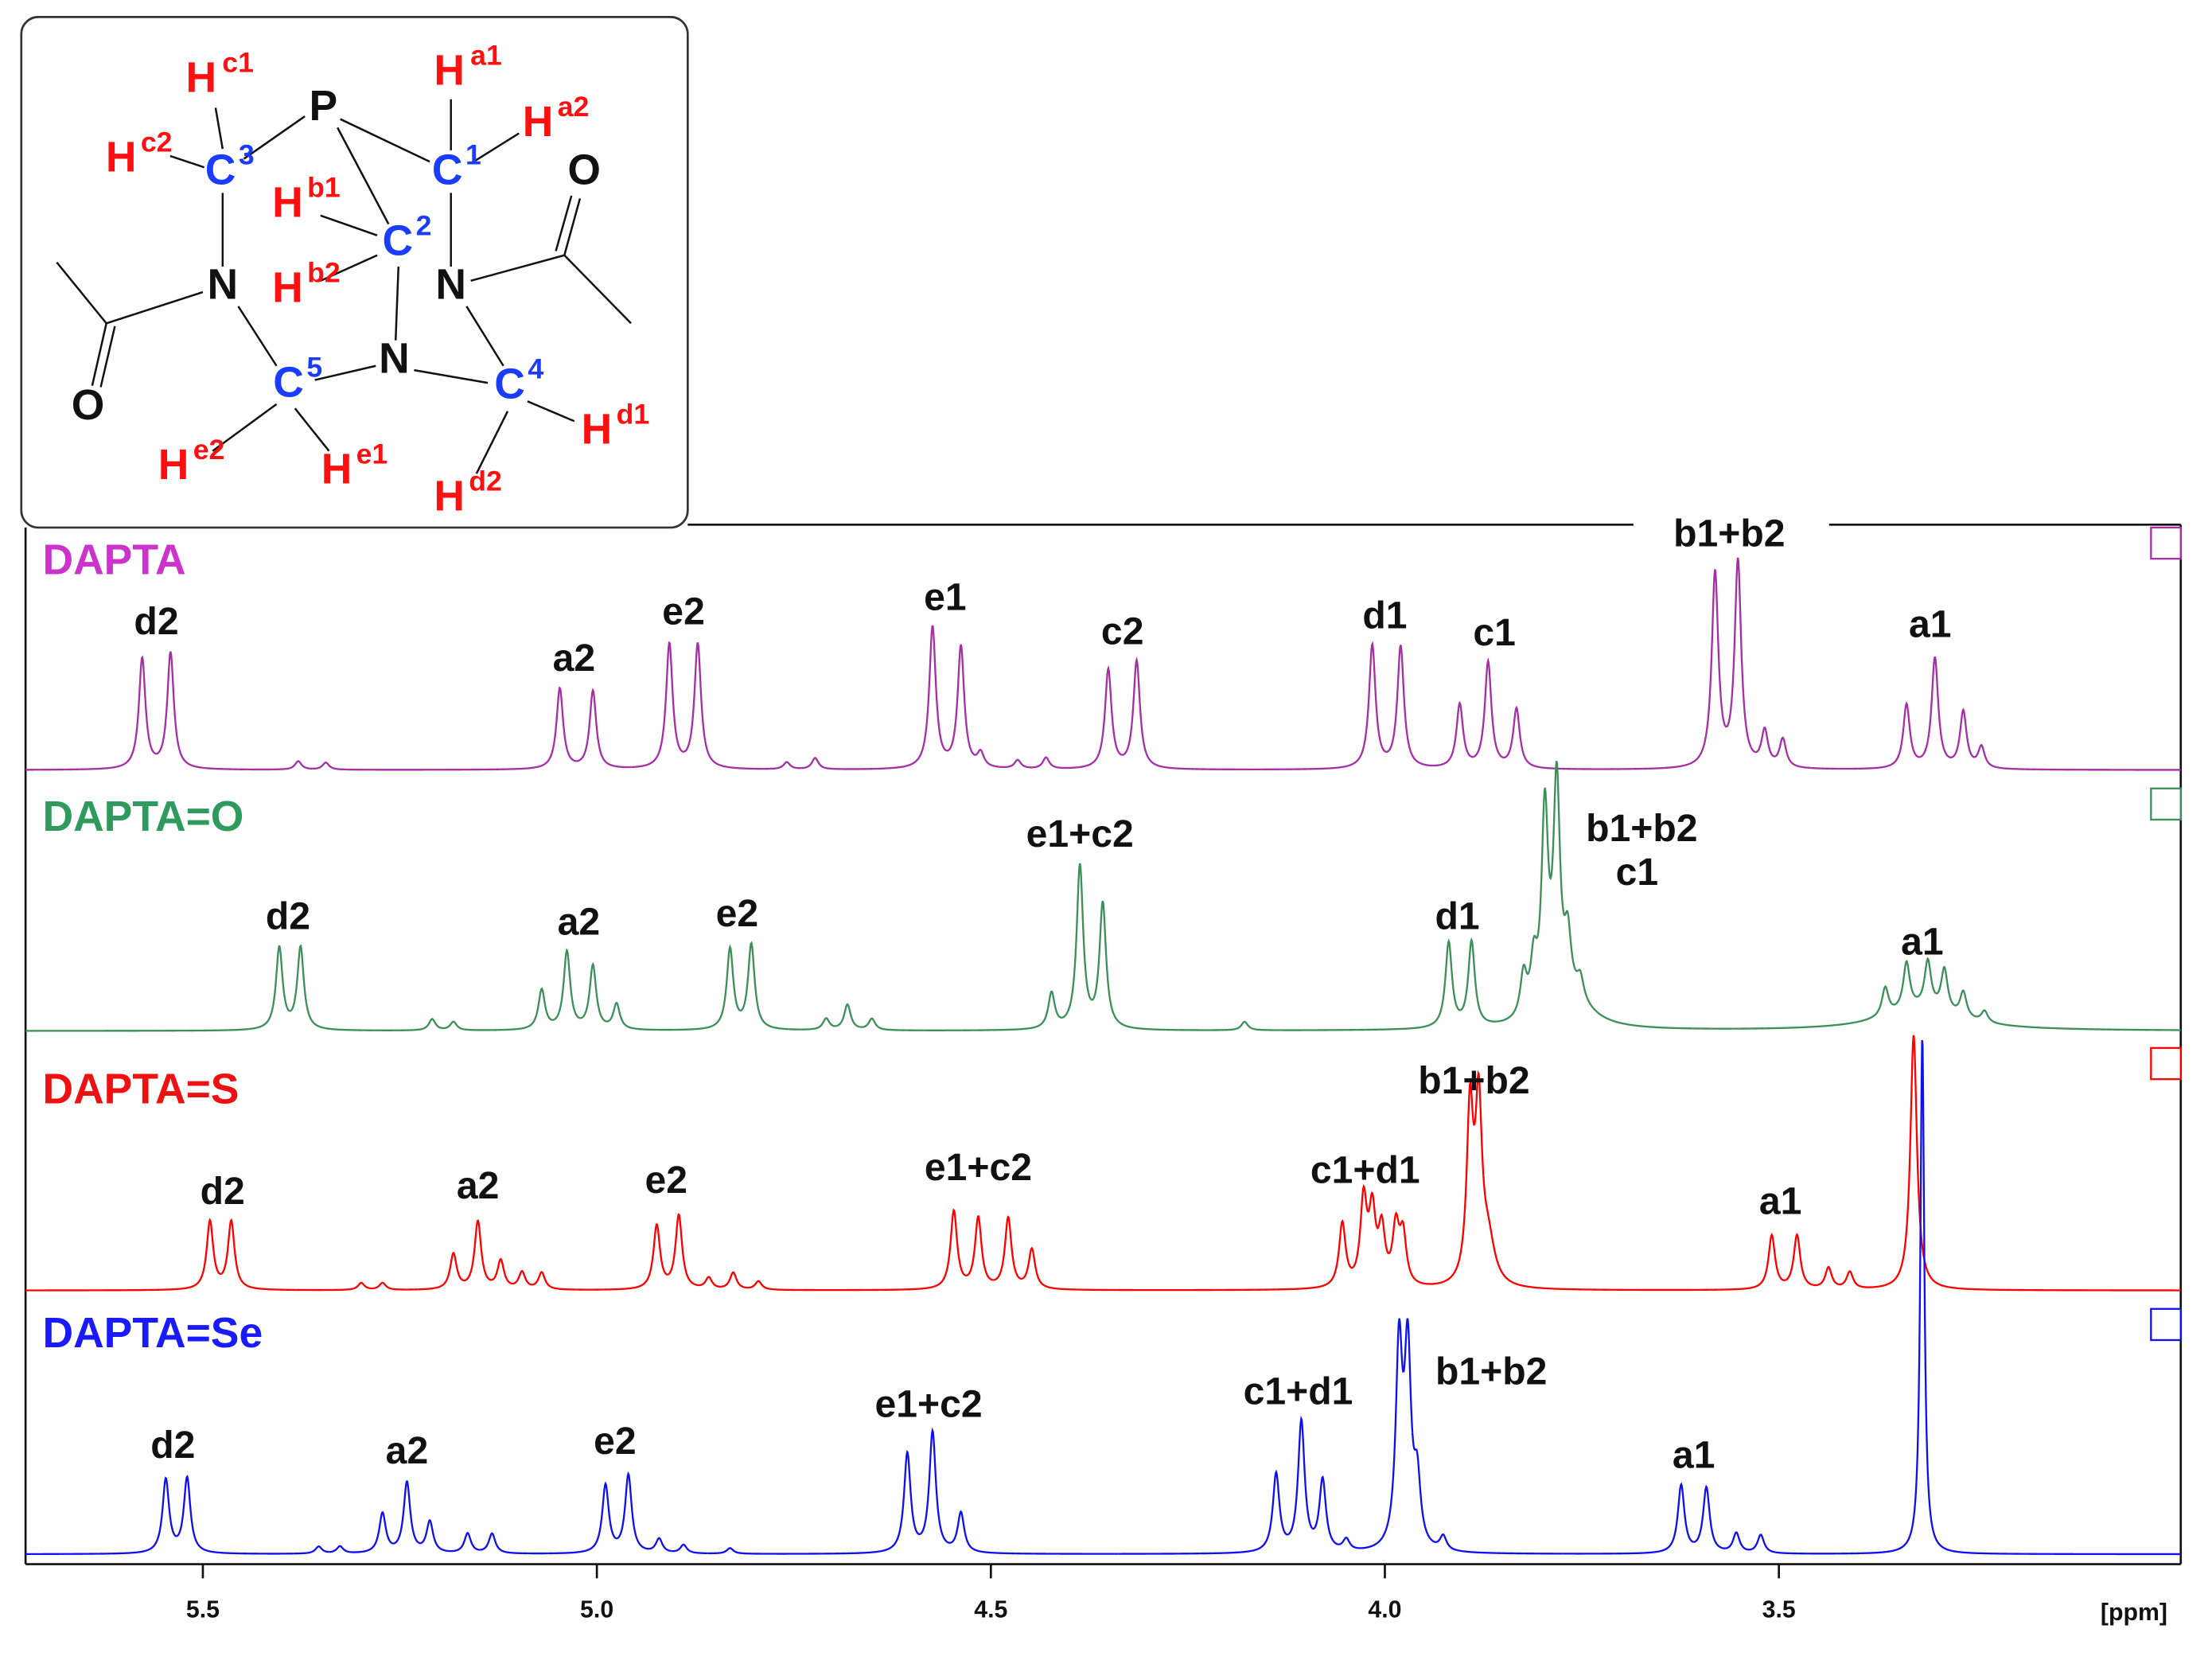 The height and width of the screenshot is (1660, 2212). I want to click on series-name: DAPTA=S, so click(141, 1090).